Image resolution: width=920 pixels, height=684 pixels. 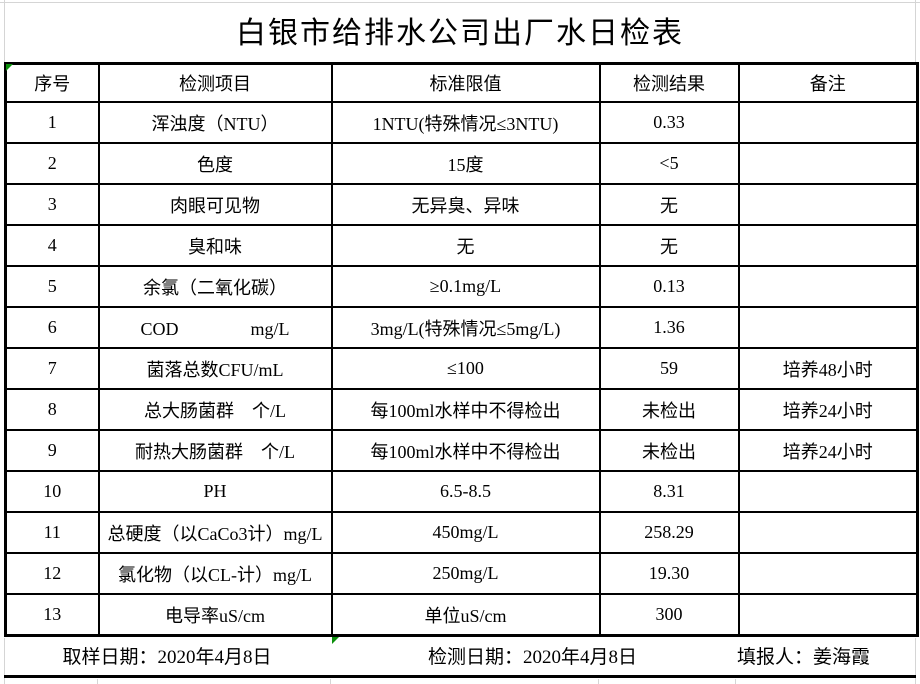 What do you see at coordinates (52, 163) in the screenshot?
I see `cell-no: 2` at bounding box center [52, 163].